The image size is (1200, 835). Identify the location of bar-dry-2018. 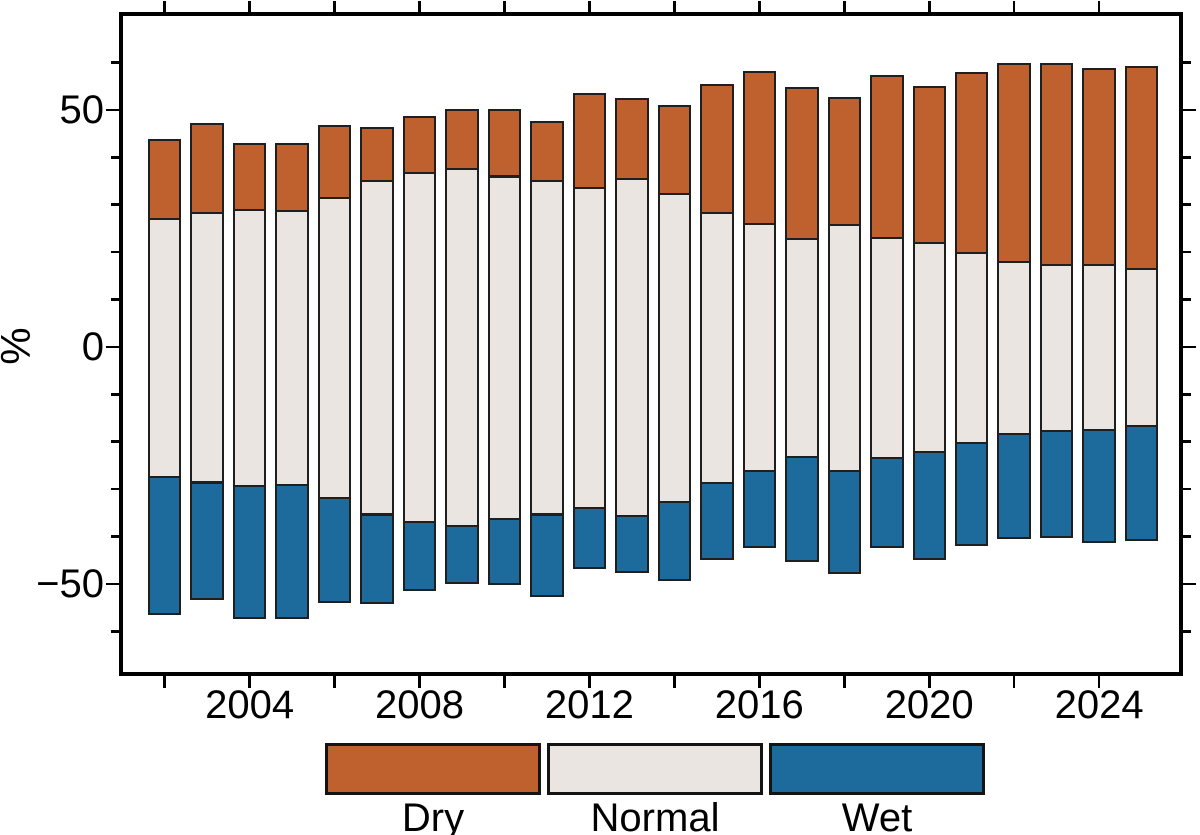
(844, 161).